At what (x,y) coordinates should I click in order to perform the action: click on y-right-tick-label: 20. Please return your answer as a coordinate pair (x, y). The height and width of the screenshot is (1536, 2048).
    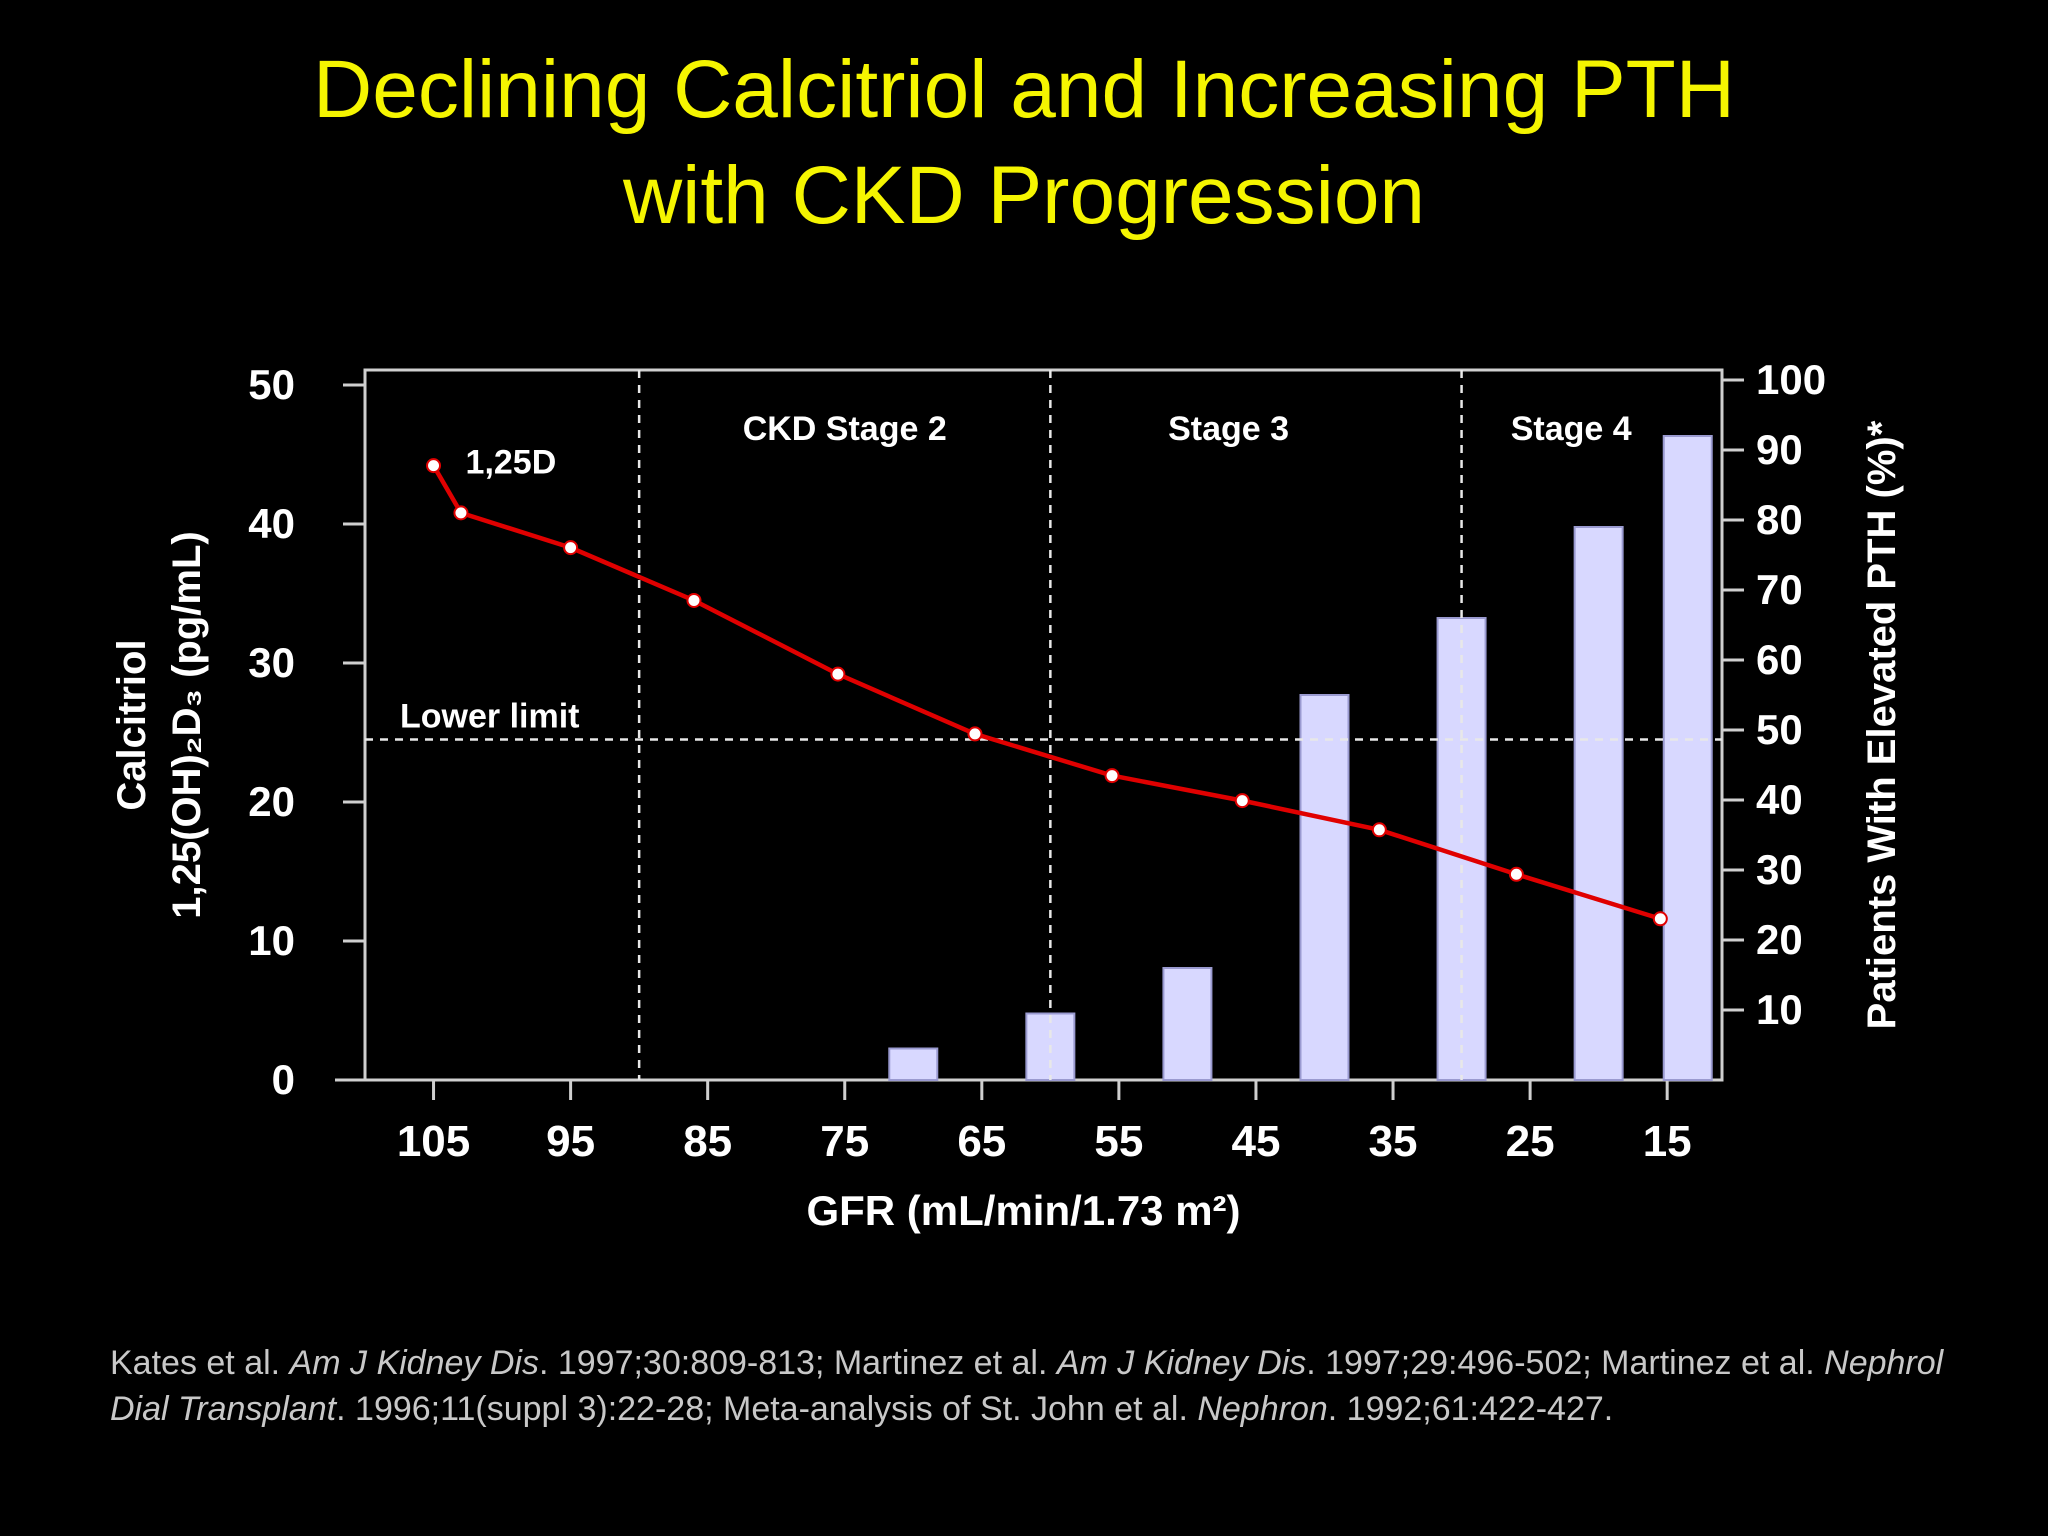
    Looking at the image, I should click on (1779, 939).